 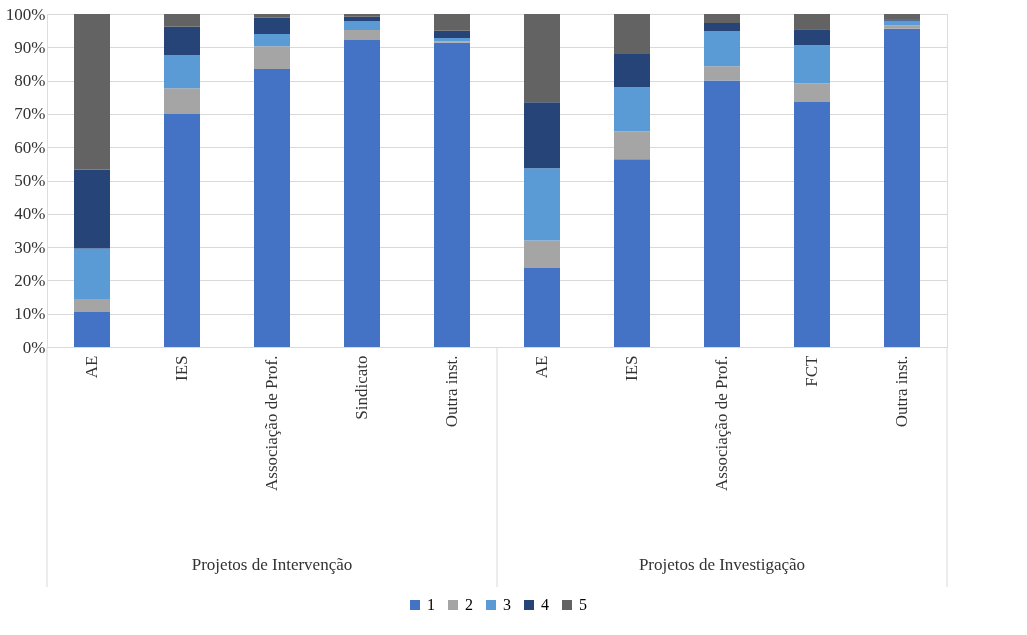 What do you see at coordinates (30, 81) in the screenshot?
I see `y-tick-label: 80%` at bounding box center [30, 81].